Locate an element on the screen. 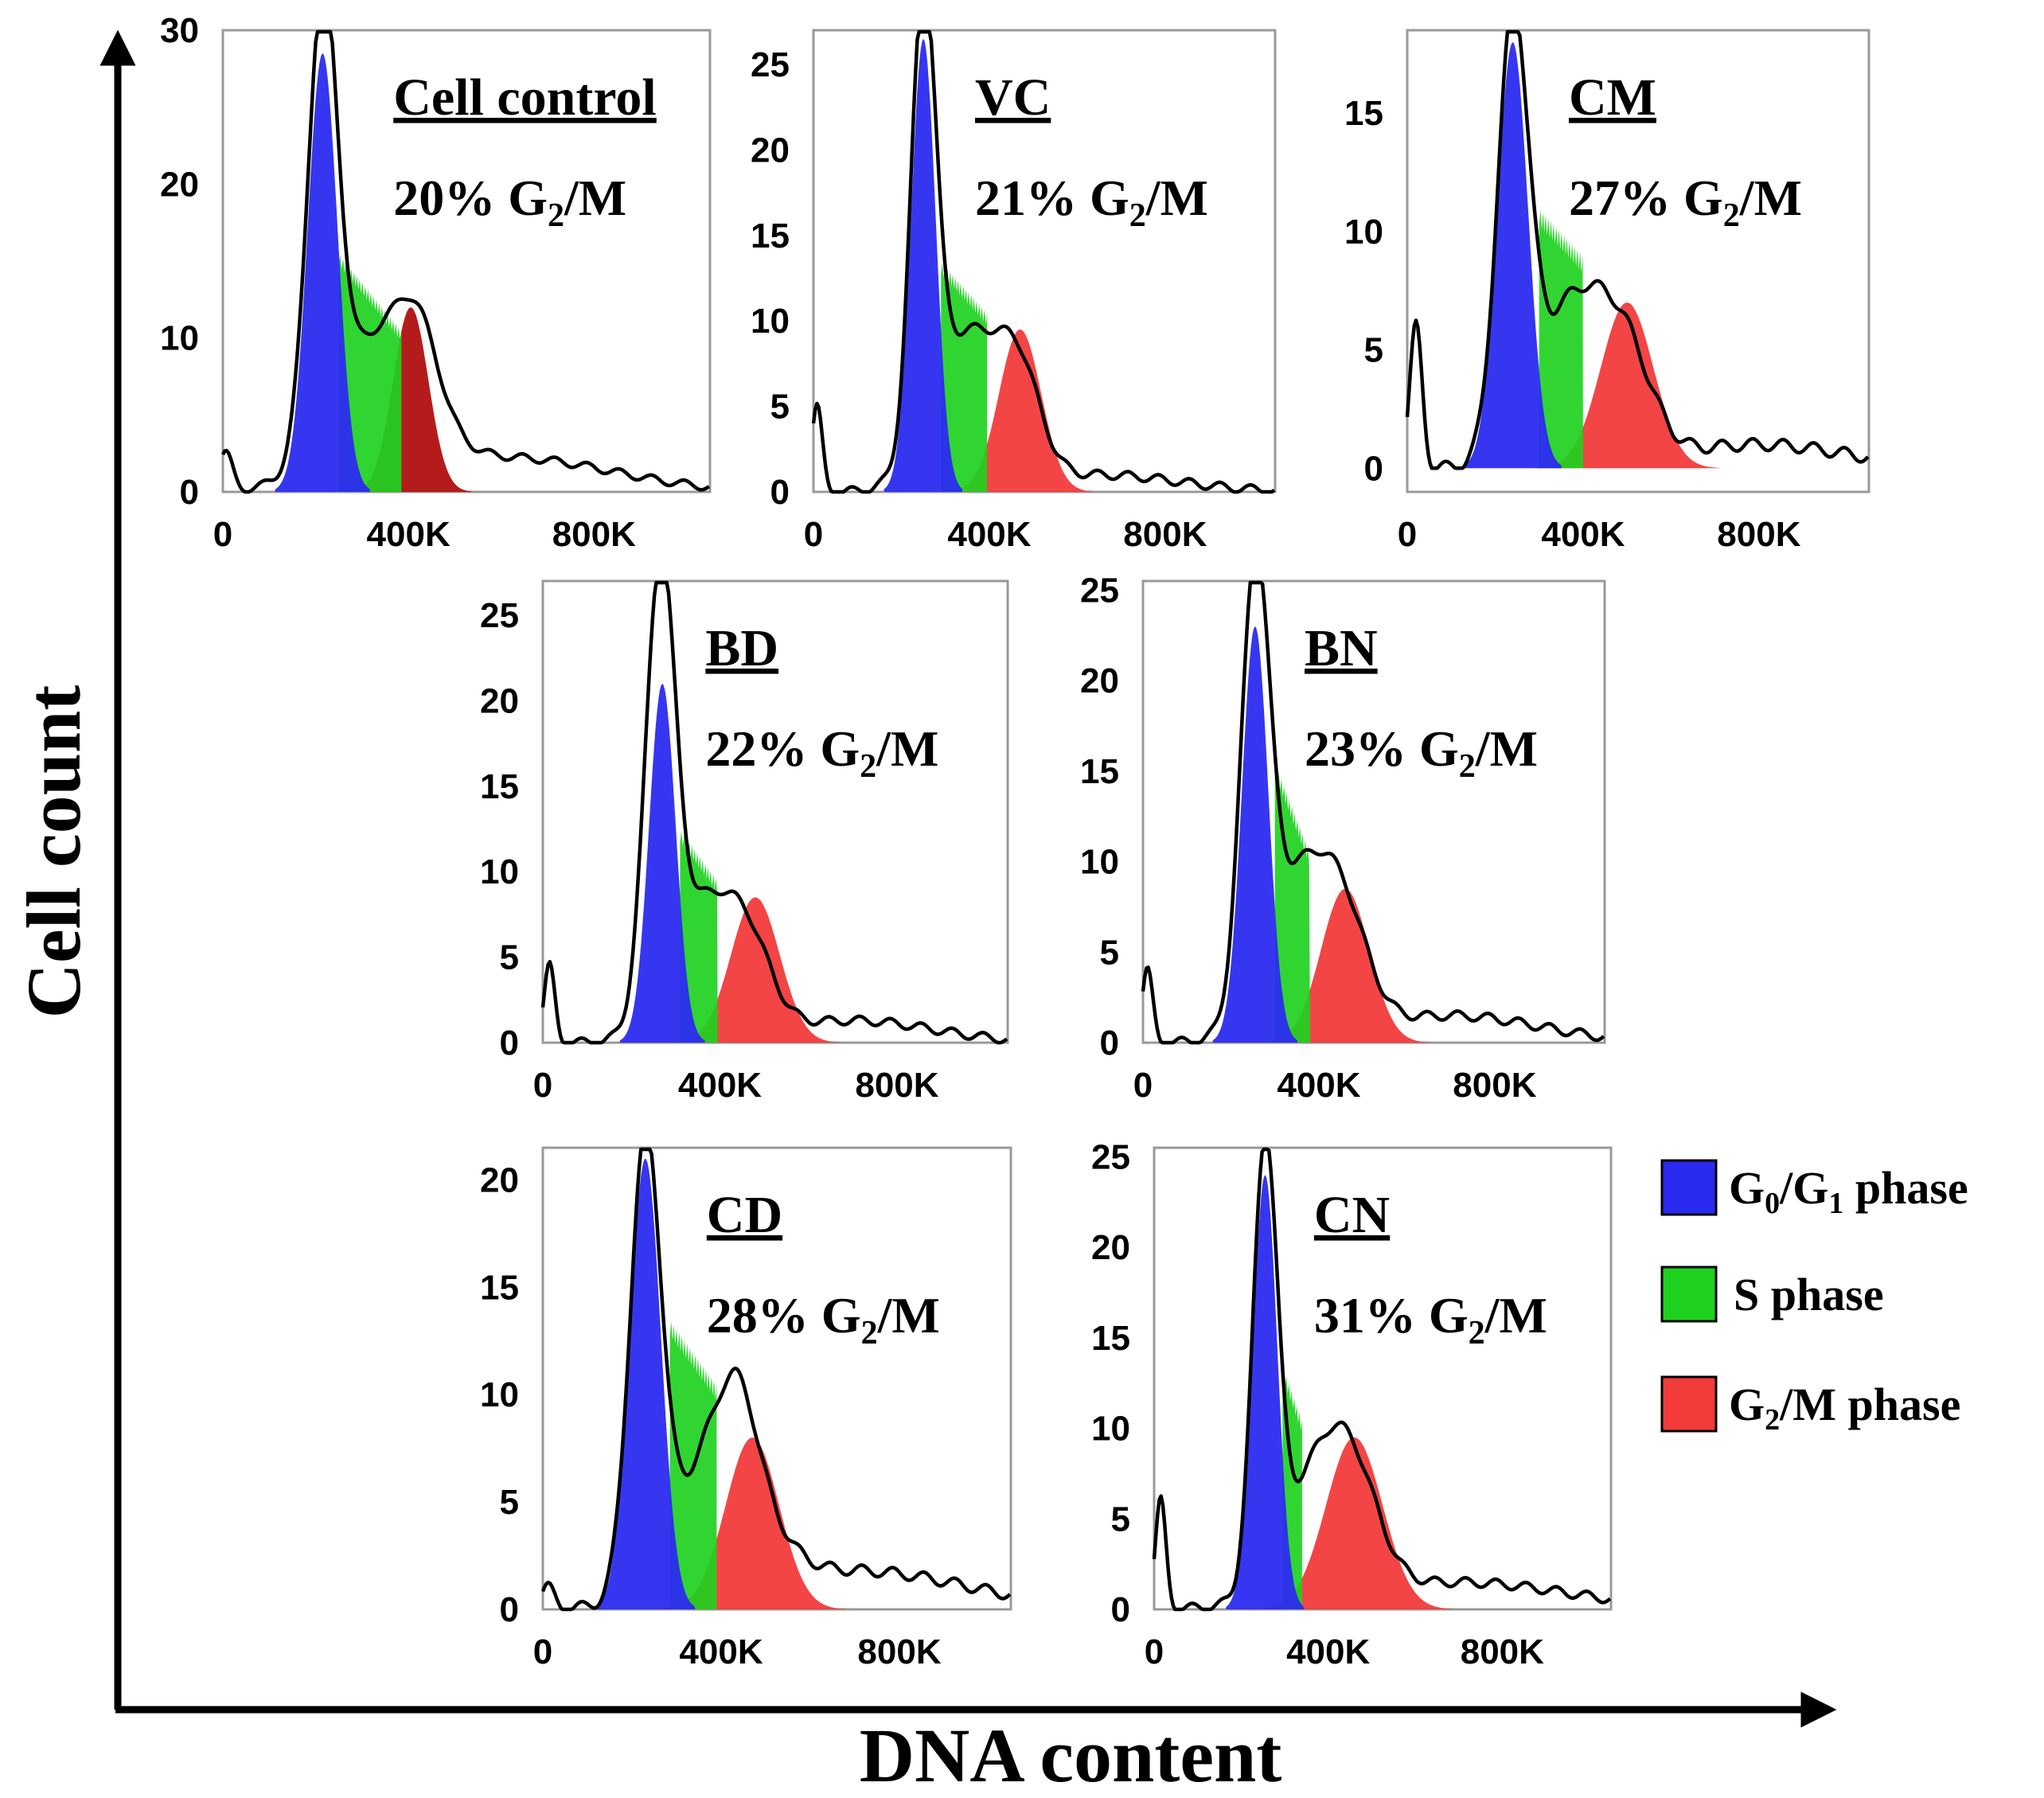 The image size is (2044, 1798). panel-title: VC is located at coordinates (1013, 98).